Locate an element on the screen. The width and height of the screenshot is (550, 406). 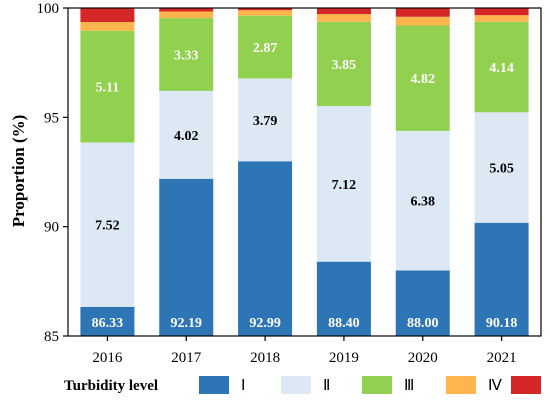
data-label-2018-level-1: 92.99 is located at coordinates (265, 323).